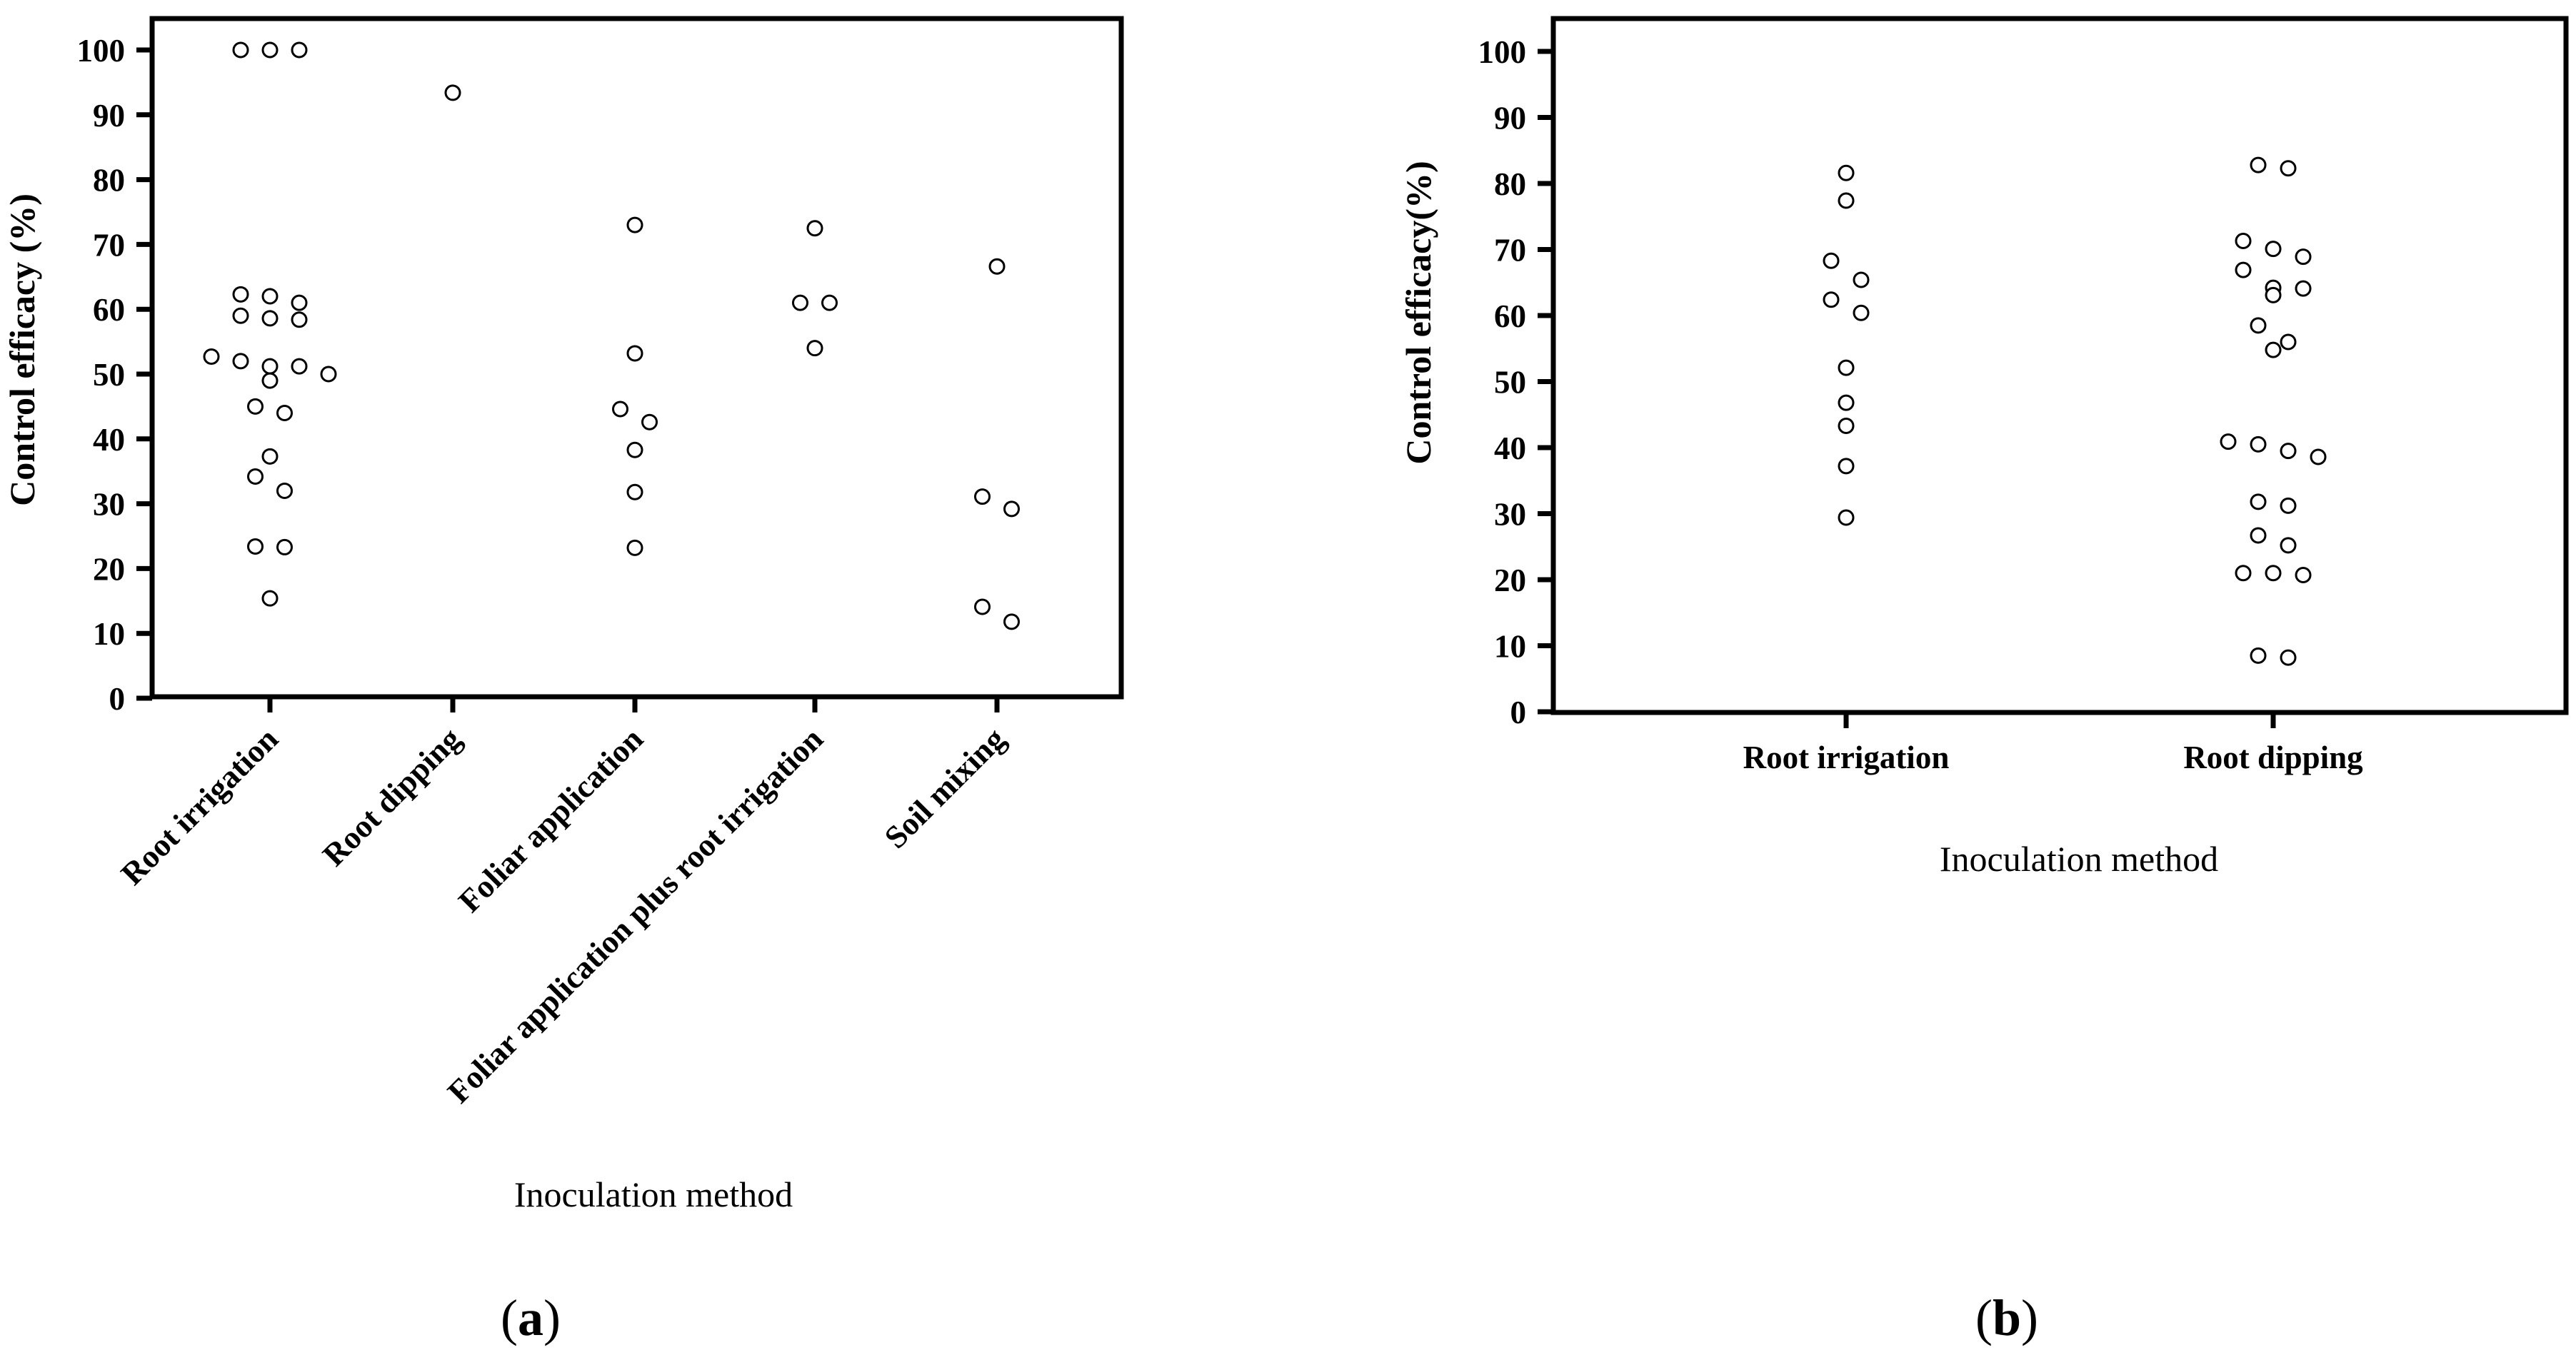  What do you see at coordinates (653, 1194) in the screenshot?
I see `panel-a-x-axis-label: Inoculation method` at bounding box center [653, 1194].